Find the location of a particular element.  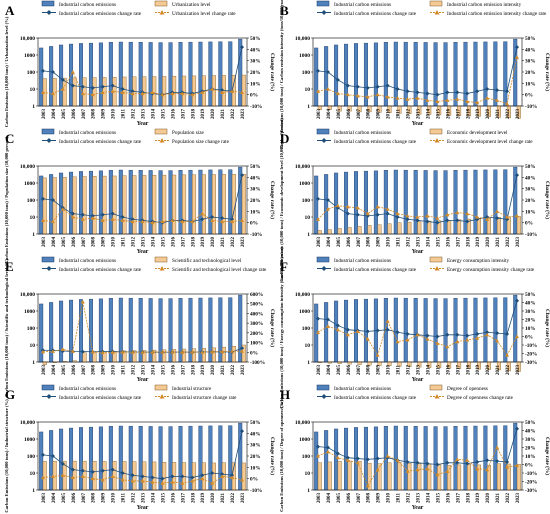

left-tick-label: 10,000 is located at coordinates (27, 423).